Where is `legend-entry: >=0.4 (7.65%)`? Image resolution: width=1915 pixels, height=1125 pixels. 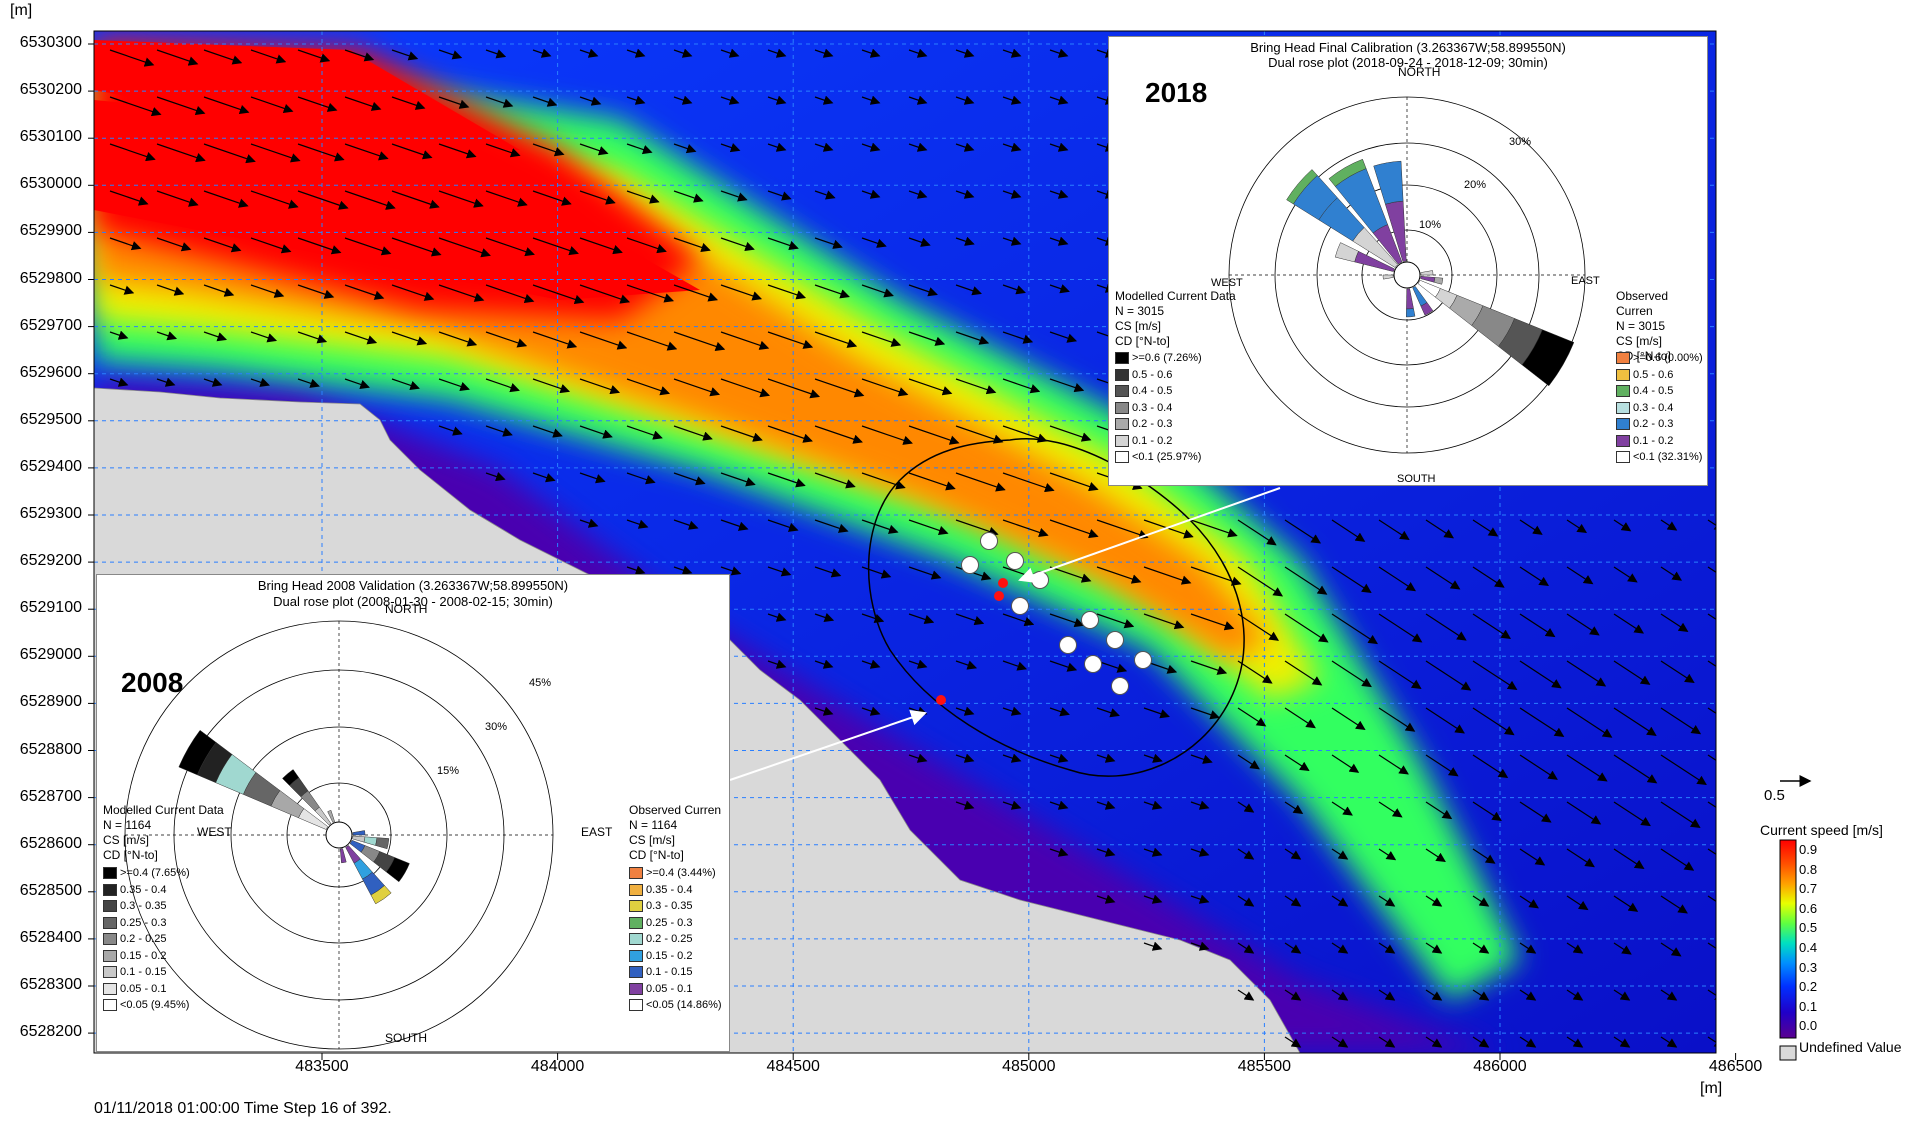
legend-entry: >=0.4 (7.65%) is located at coordinates (146, 873).